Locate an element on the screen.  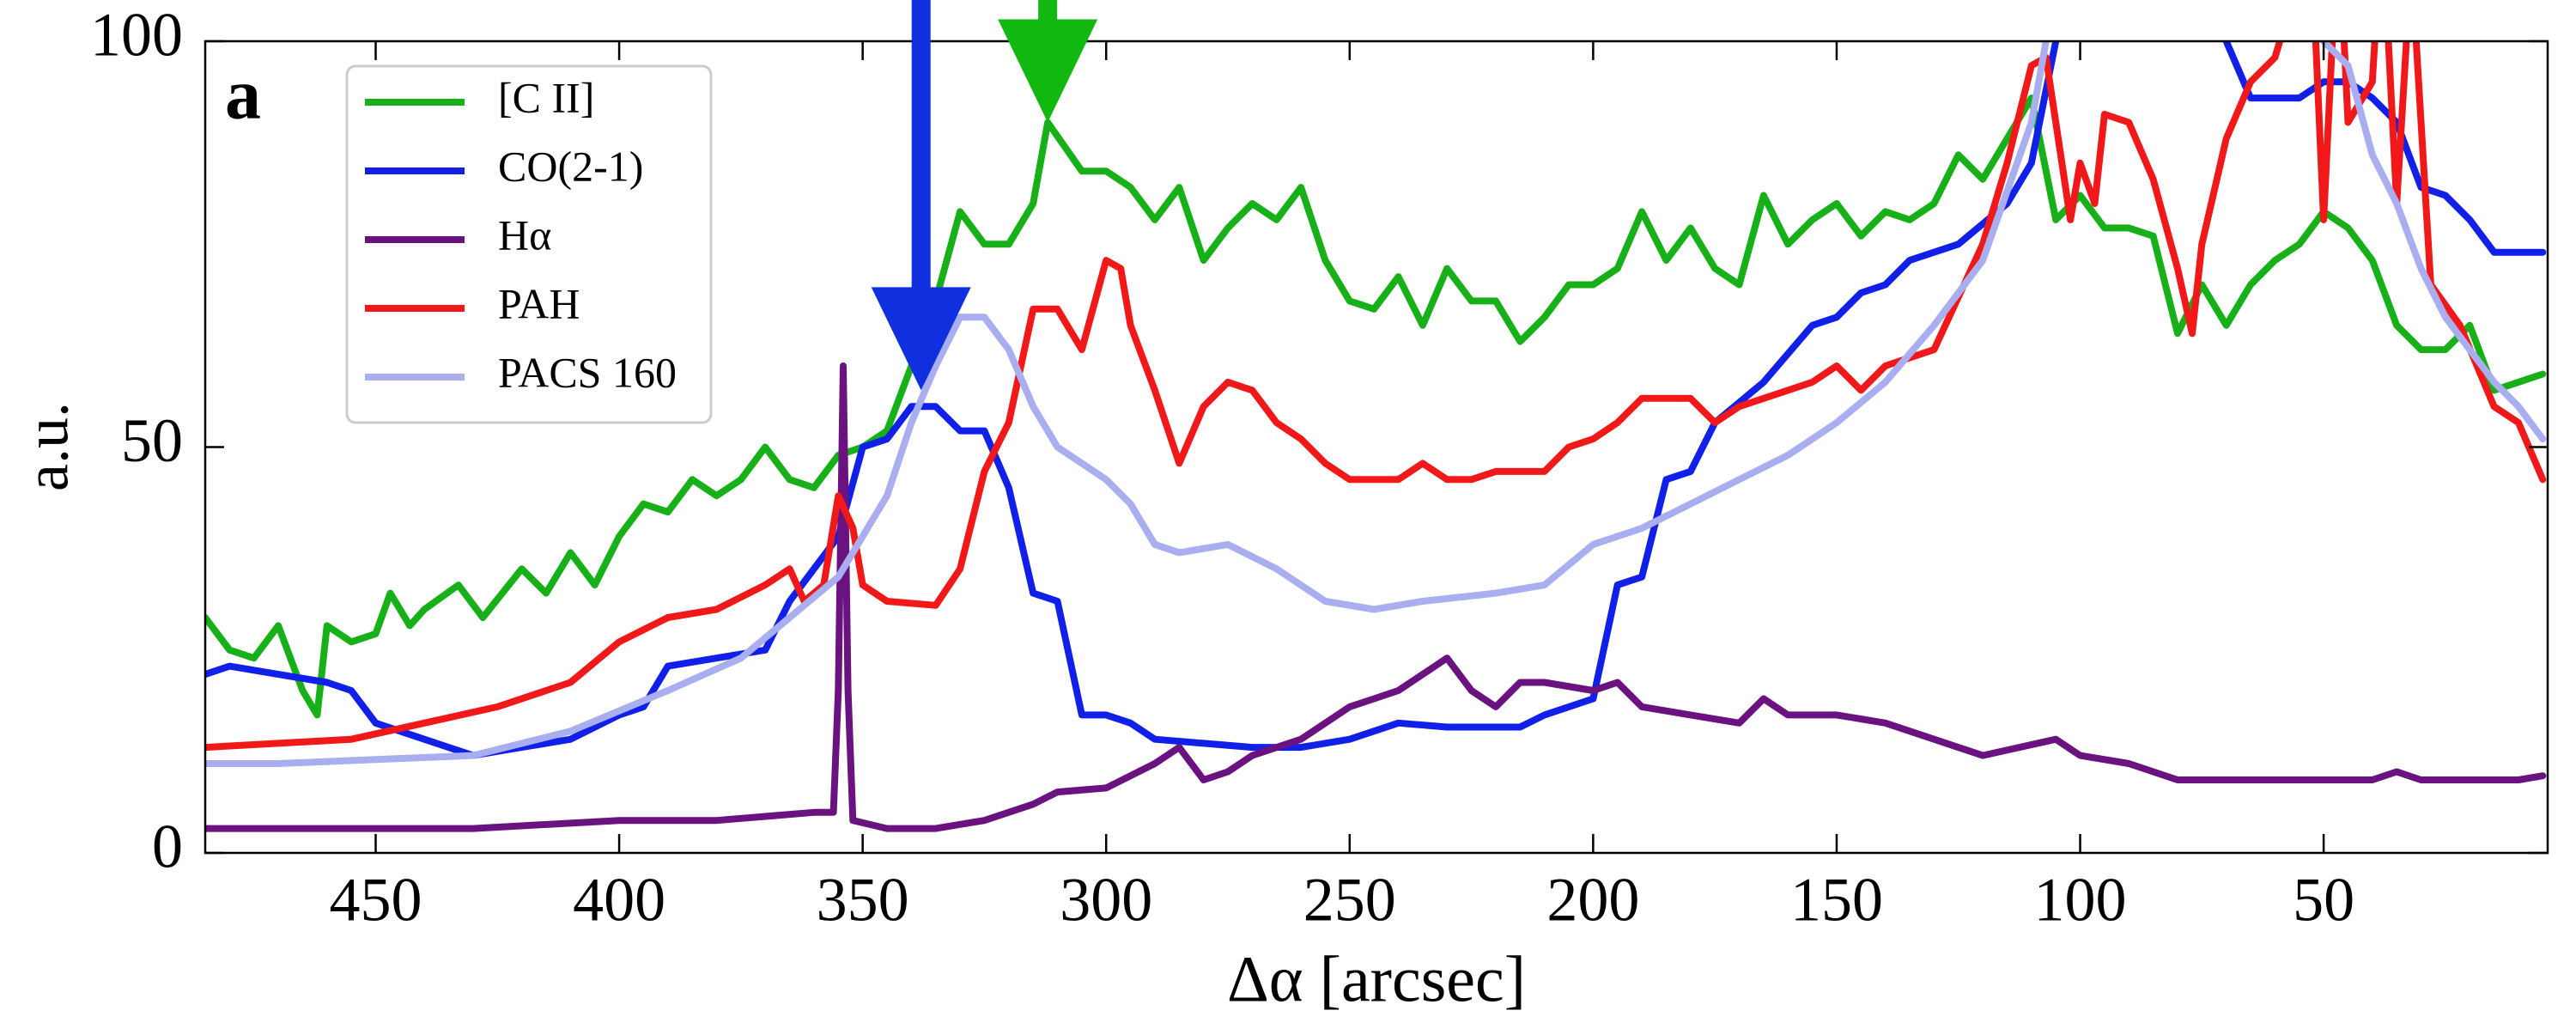
legend: [C II] CO(2-1) Hα PAH PACS 160 is located at coordinates (529, 244).